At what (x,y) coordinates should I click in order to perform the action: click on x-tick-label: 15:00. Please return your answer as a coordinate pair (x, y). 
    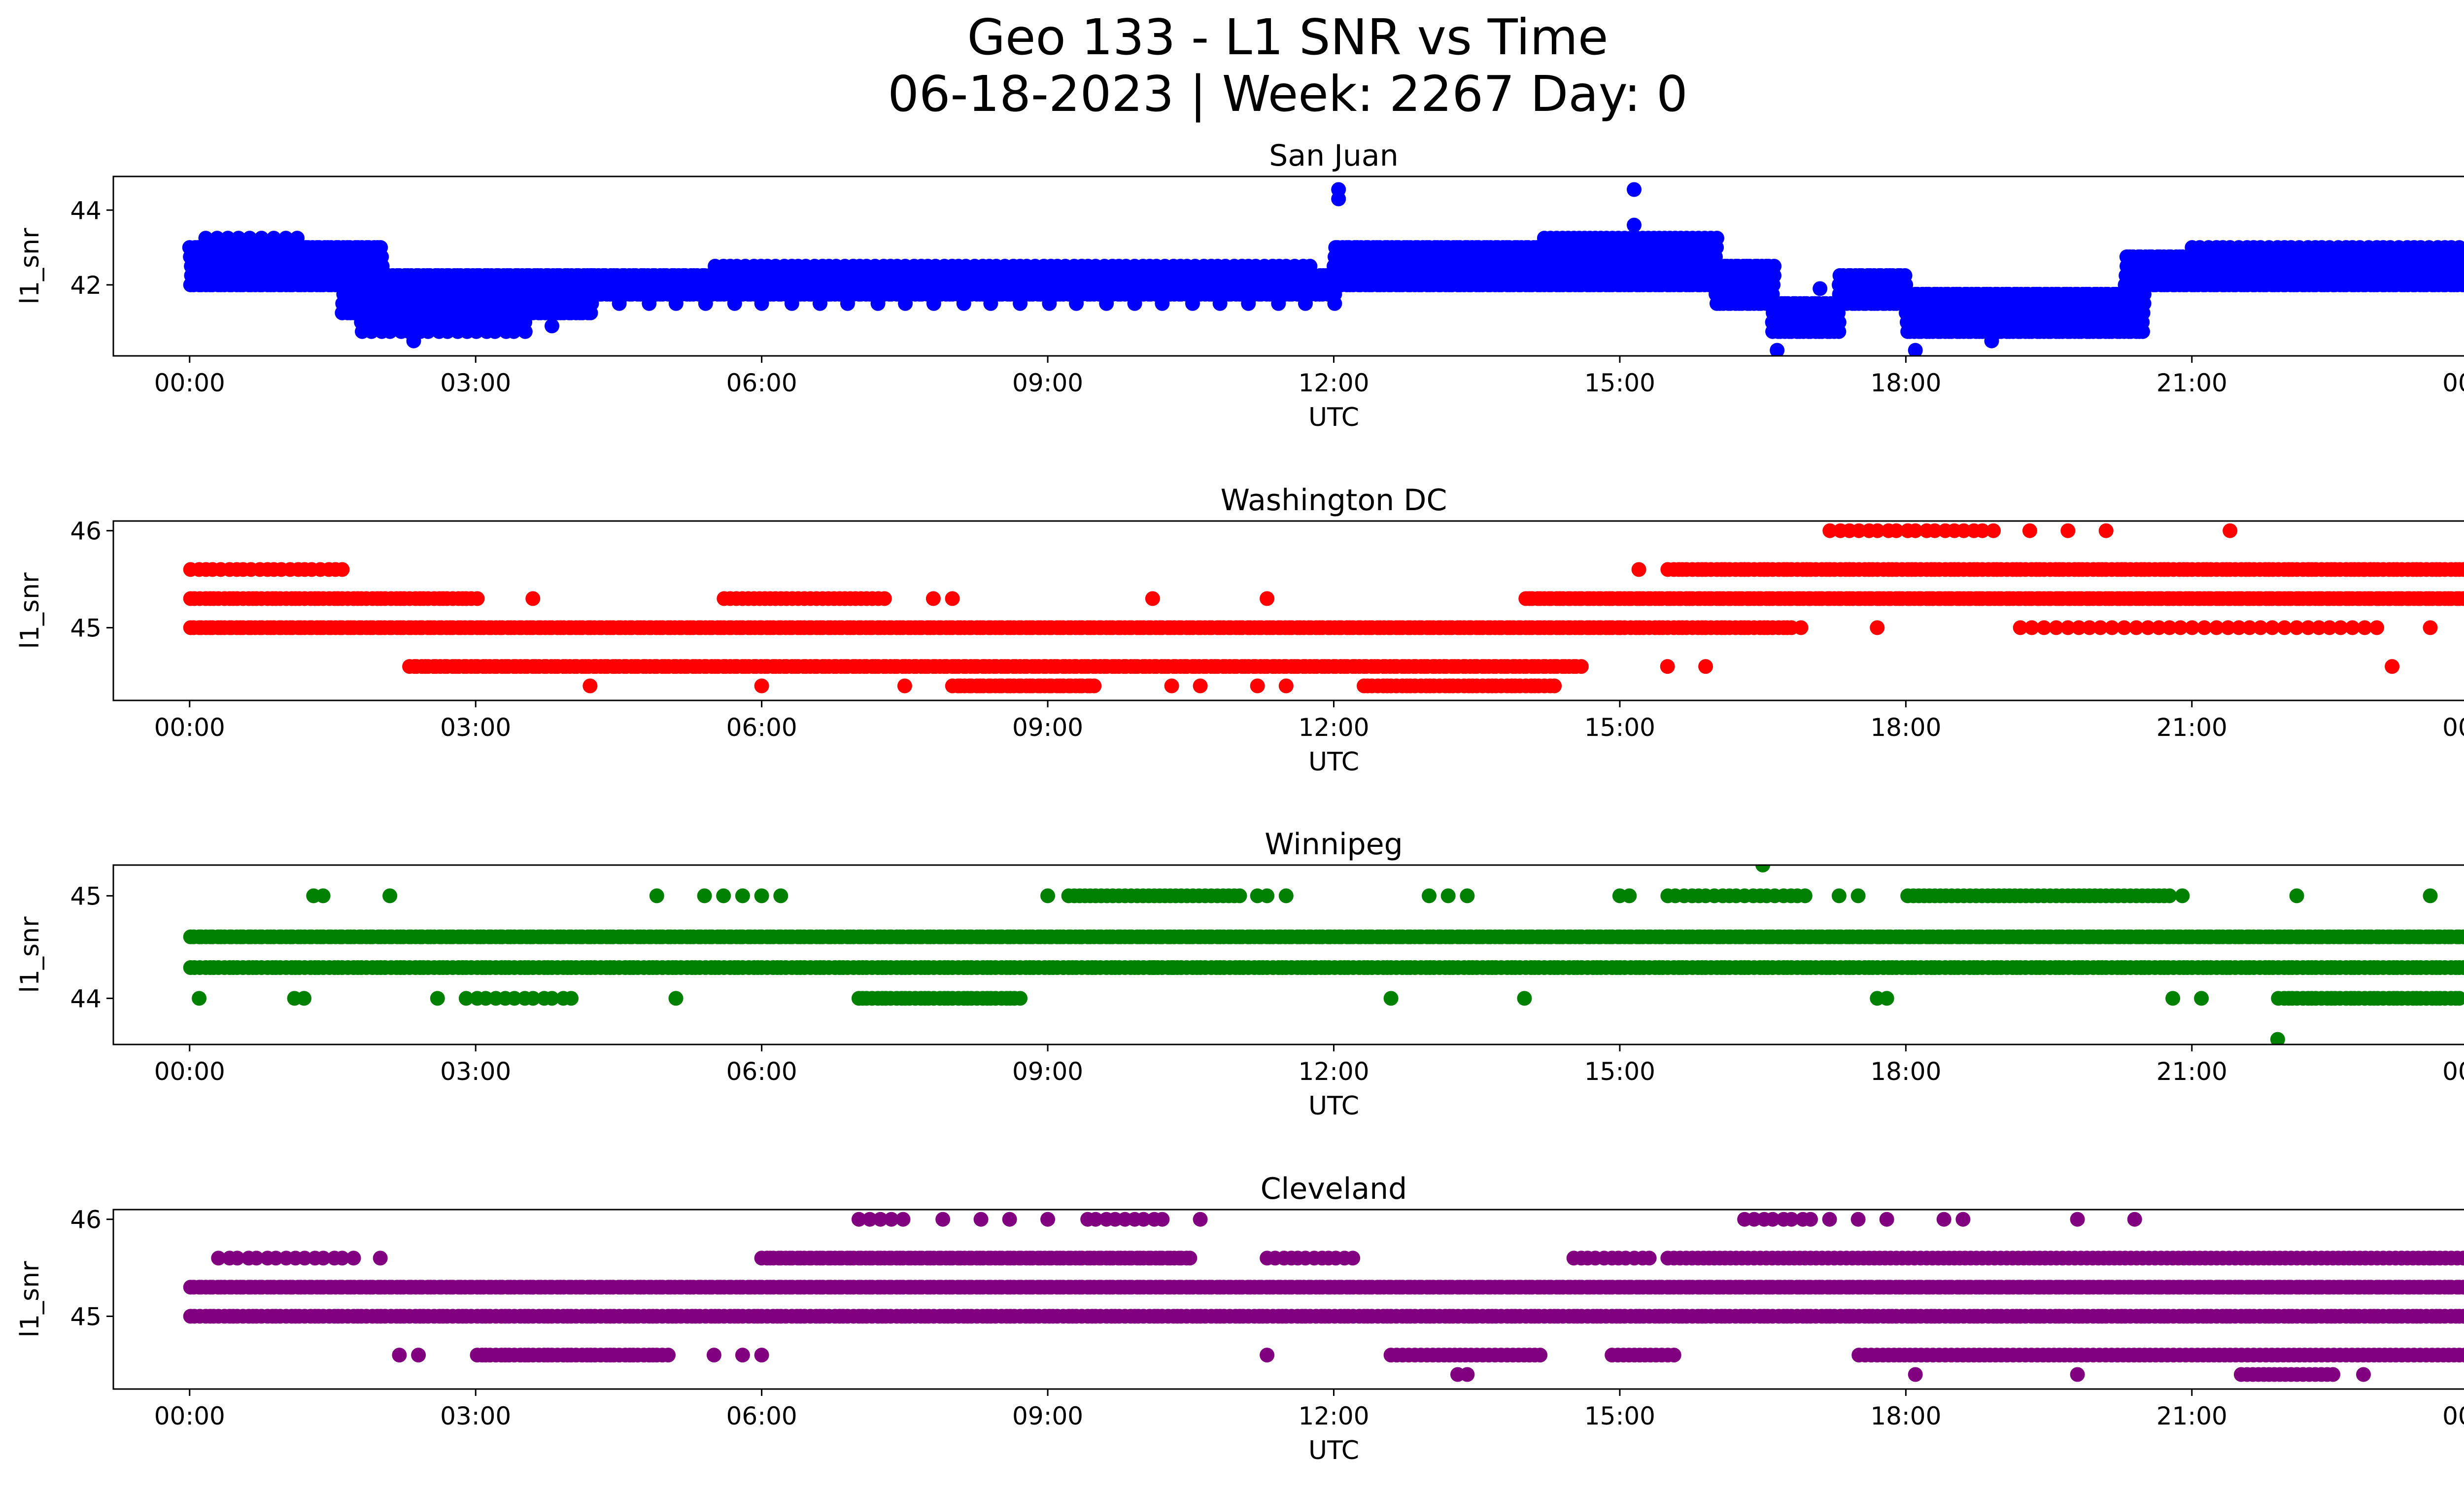
    Looking at the image, I should click on (1619, 383).